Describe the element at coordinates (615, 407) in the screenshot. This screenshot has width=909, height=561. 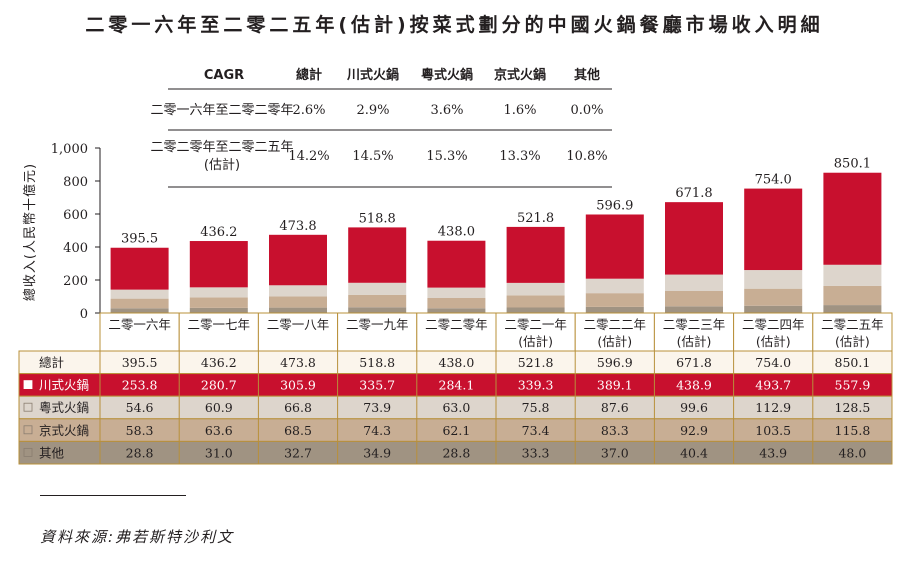
I see `table-cell-value: 87.6` at that location.